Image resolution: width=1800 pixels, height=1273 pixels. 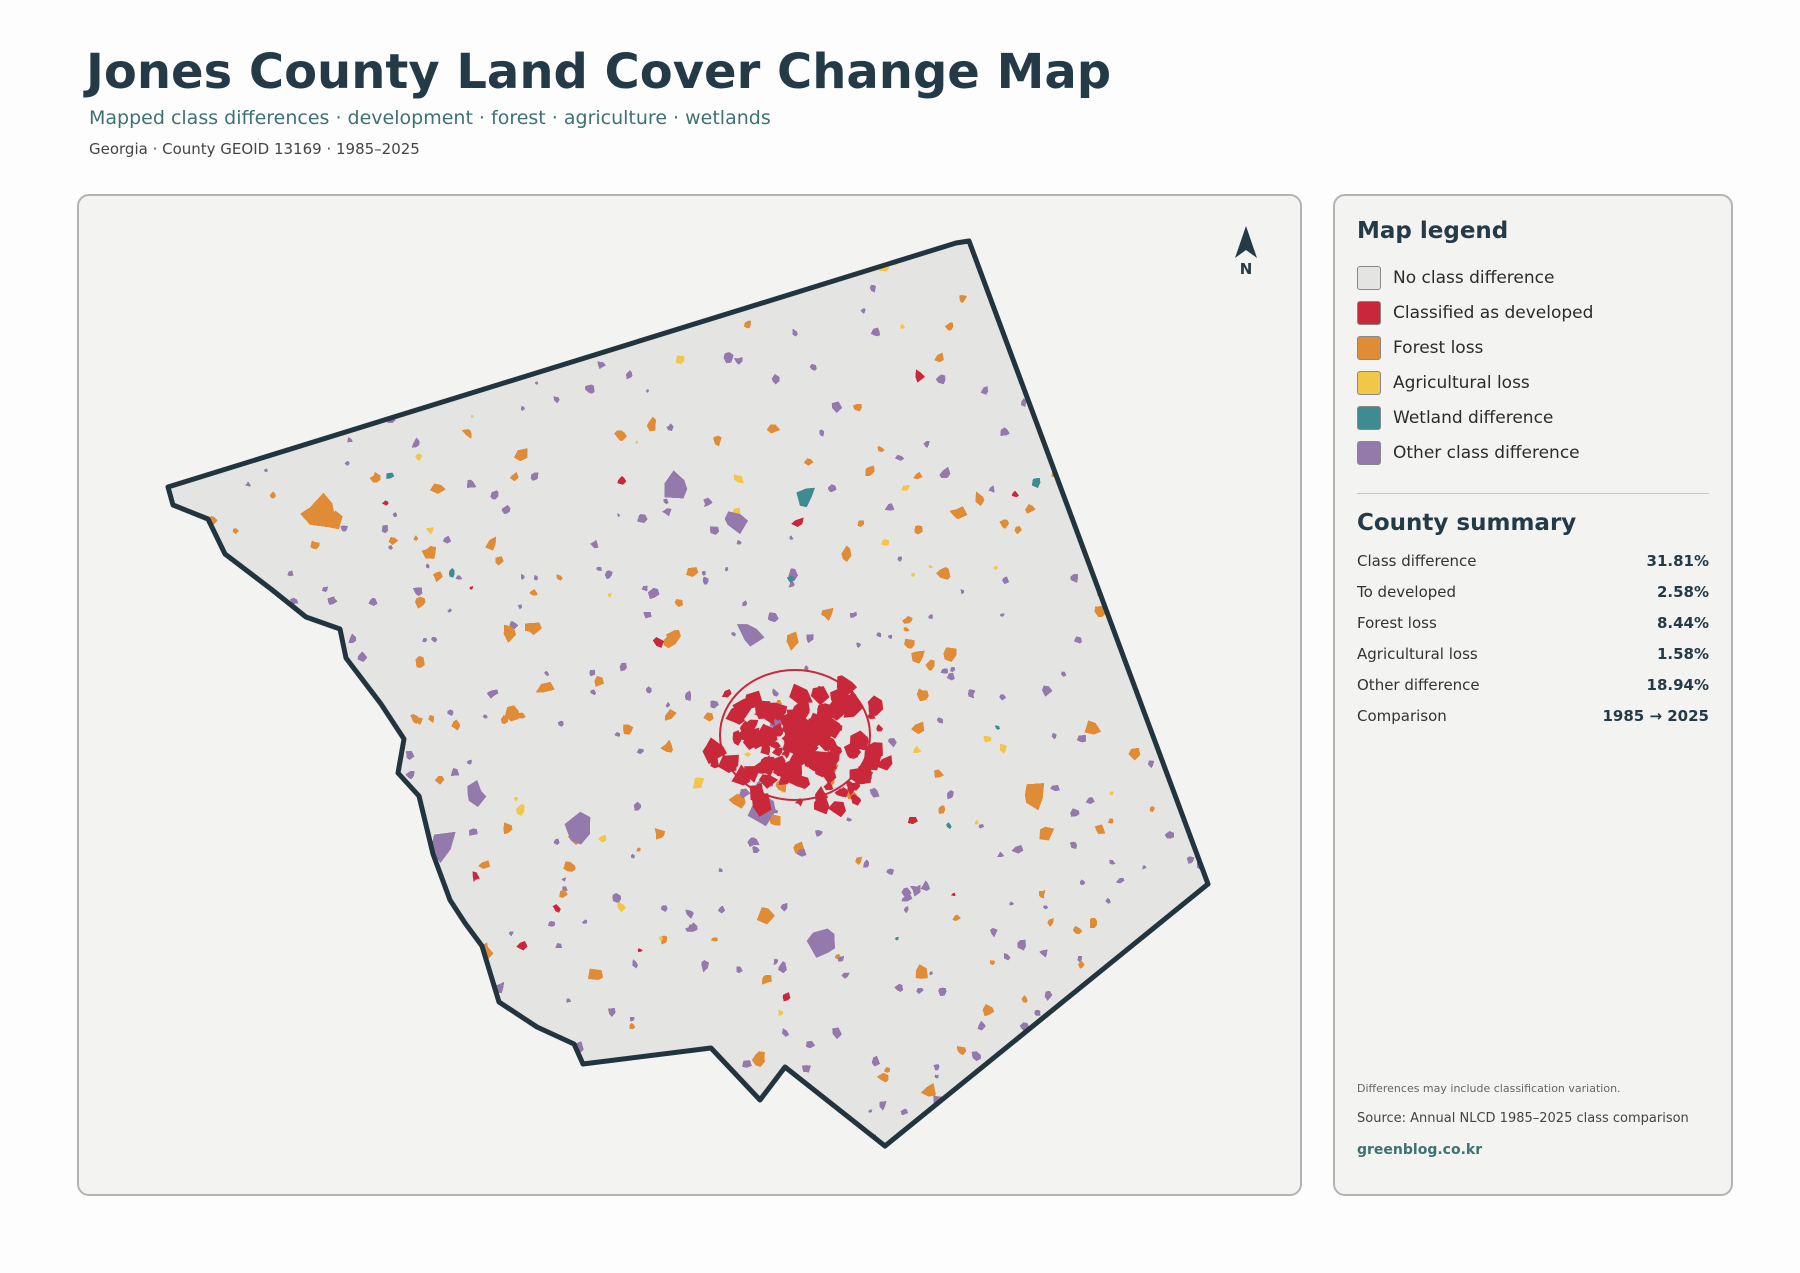 I want to click on title: Jones County Land Cover Change Map, so click(x=599, y=72).